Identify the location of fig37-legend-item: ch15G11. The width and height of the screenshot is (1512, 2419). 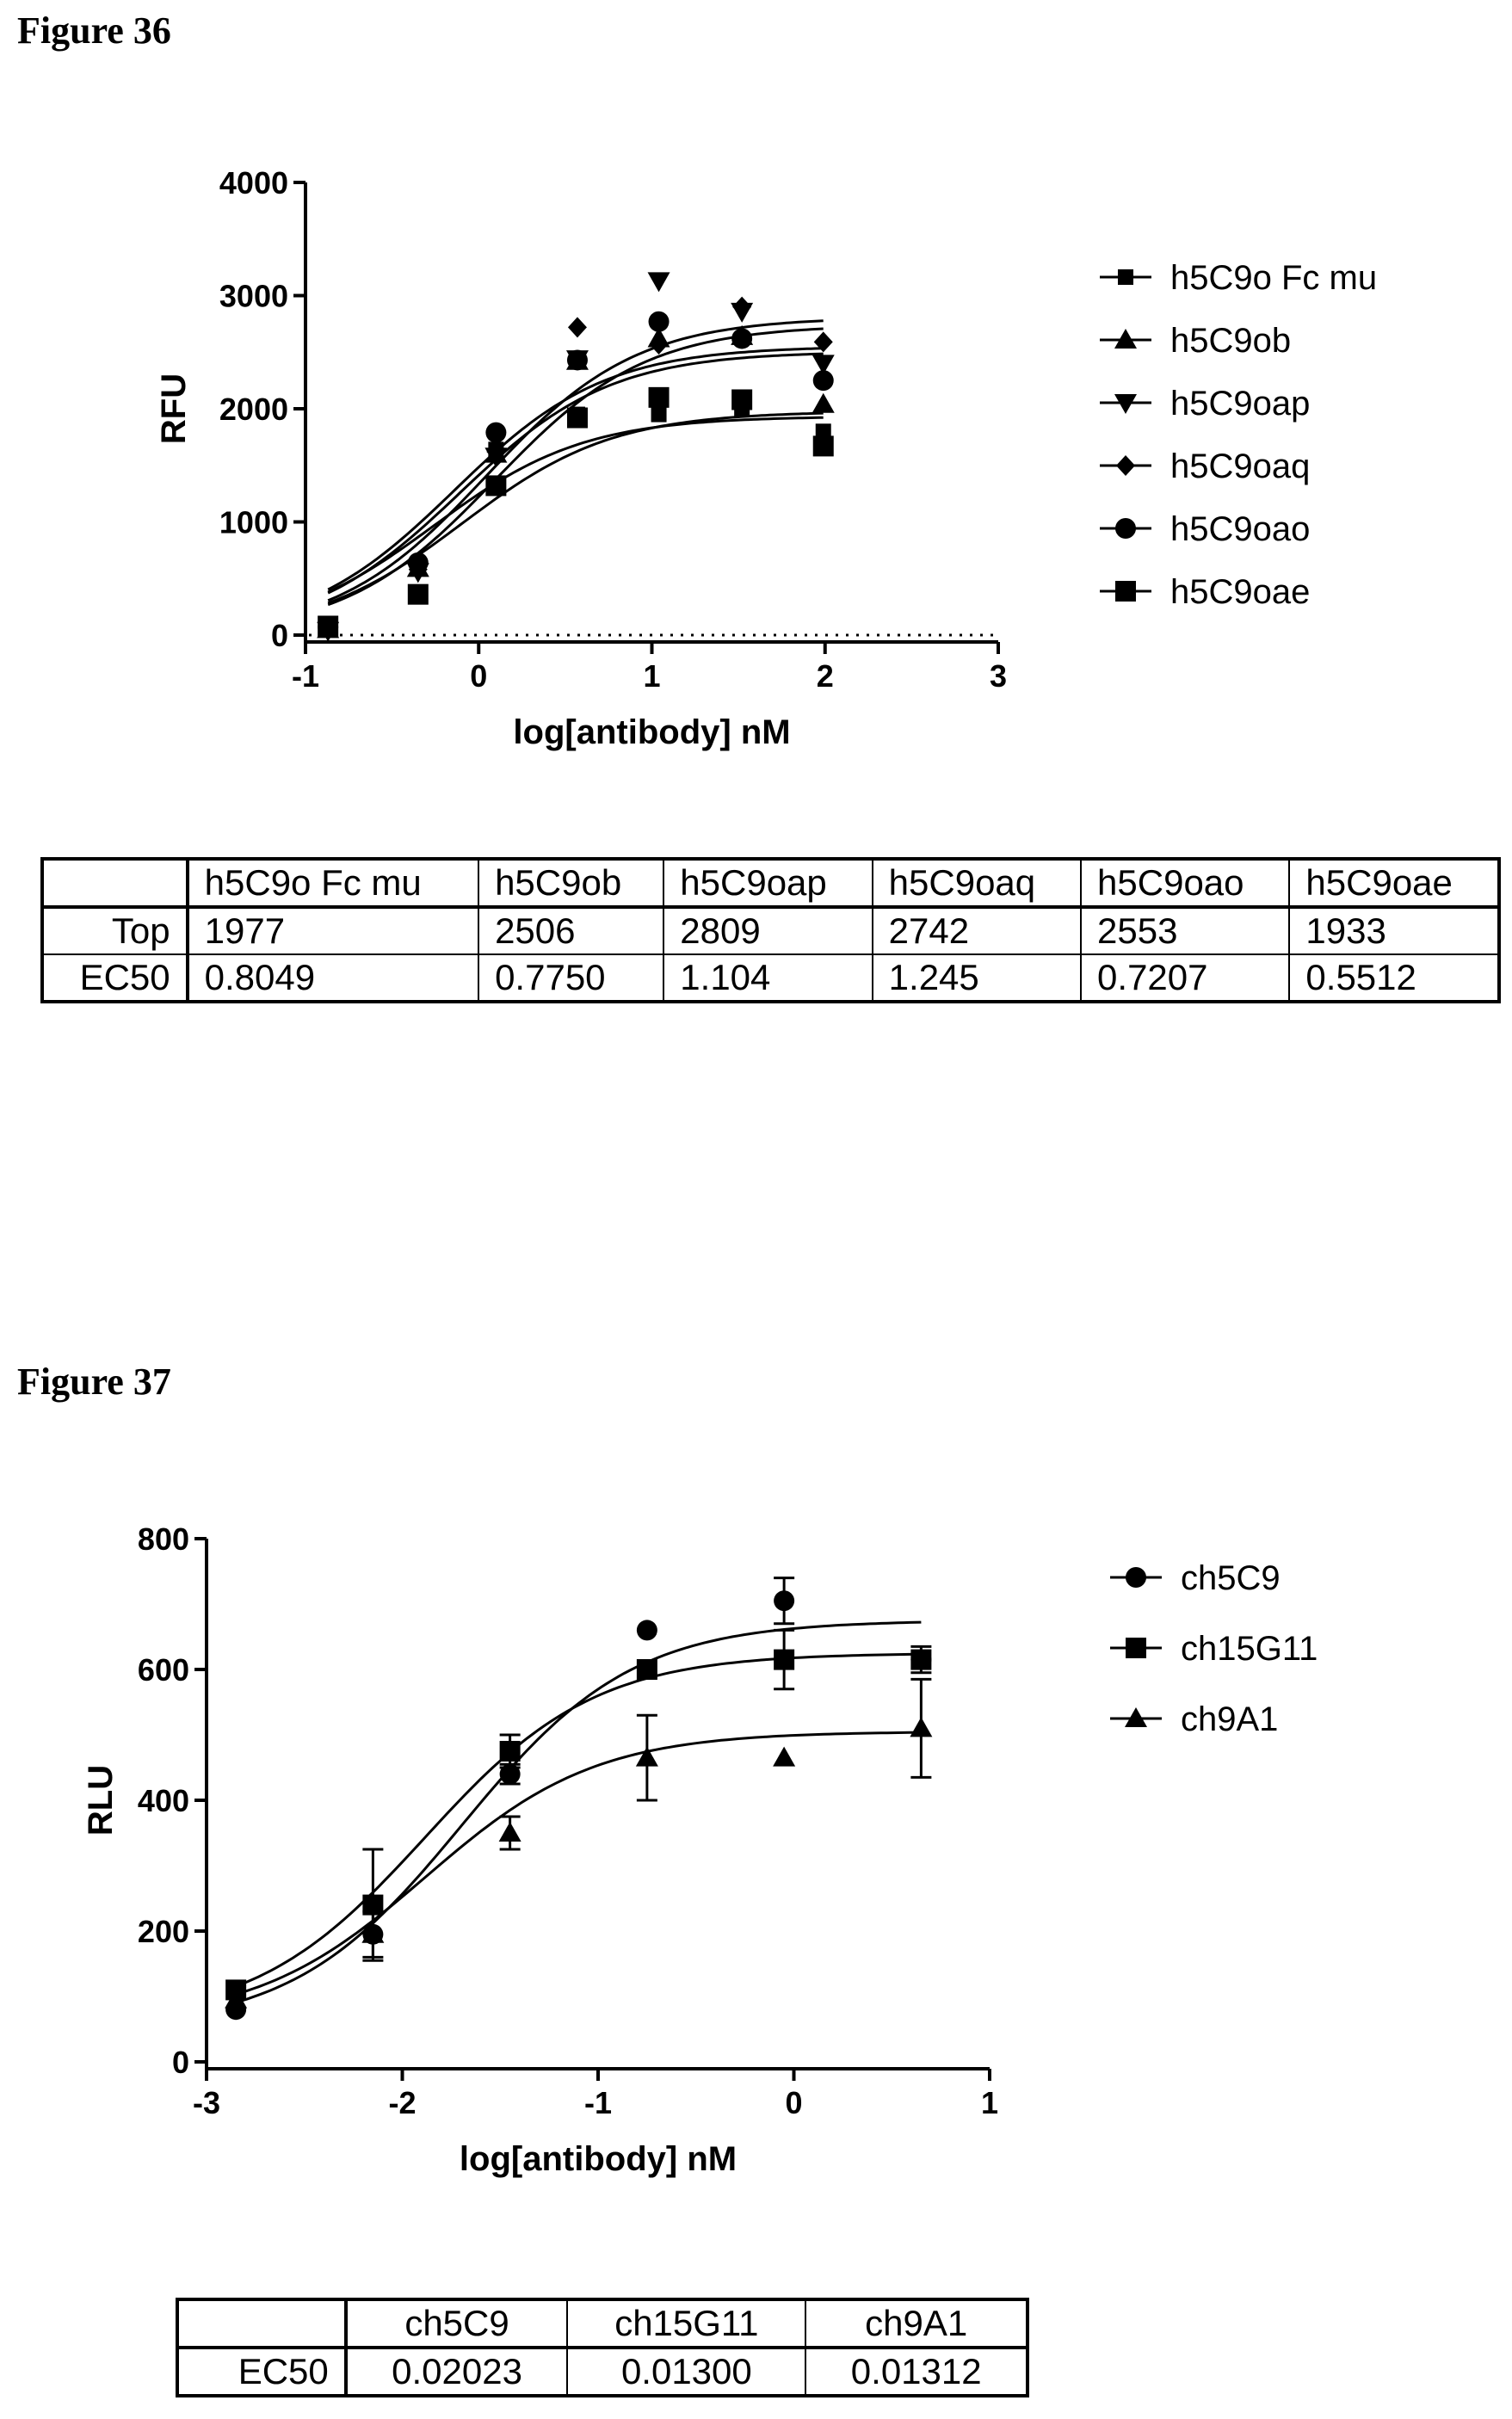
(1214, 1649).